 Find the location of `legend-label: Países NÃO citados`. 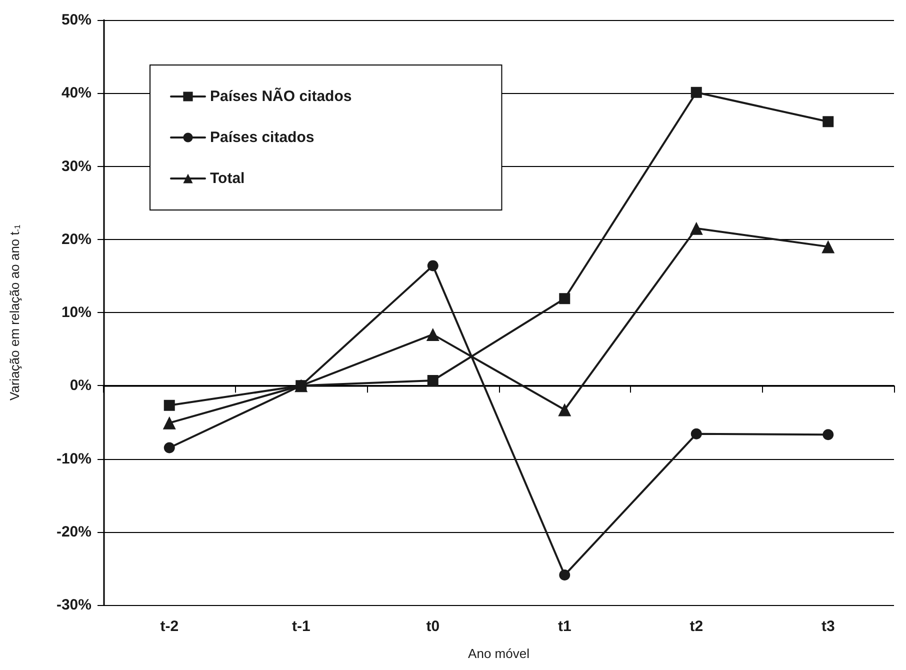

legend-label: Países NÃO citados is located at coordinates (281, 96).